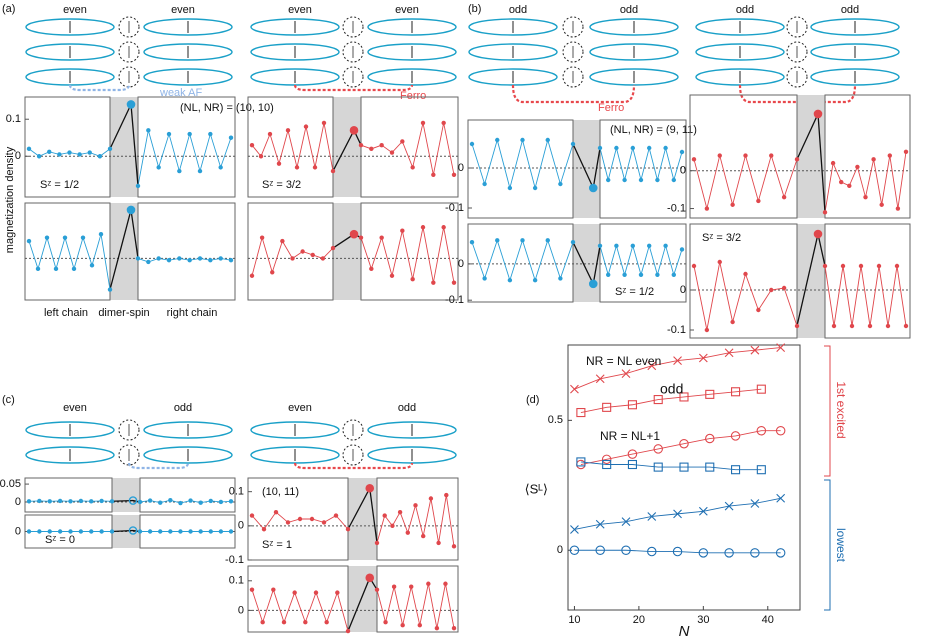  Describe the element at coordinates (227, 108) in the screenshot. I see `annotation: (NL, NR) = (10, 10)` at that location.